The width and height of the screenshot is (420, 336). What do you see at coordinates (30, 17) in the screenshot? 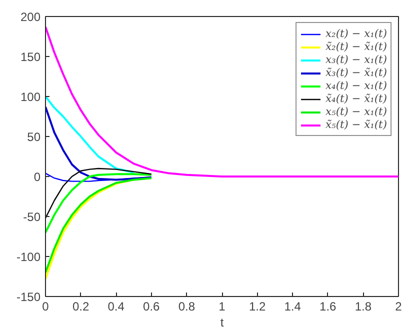
I see `y-tick-label: 200` at bounding box center [30, 17].